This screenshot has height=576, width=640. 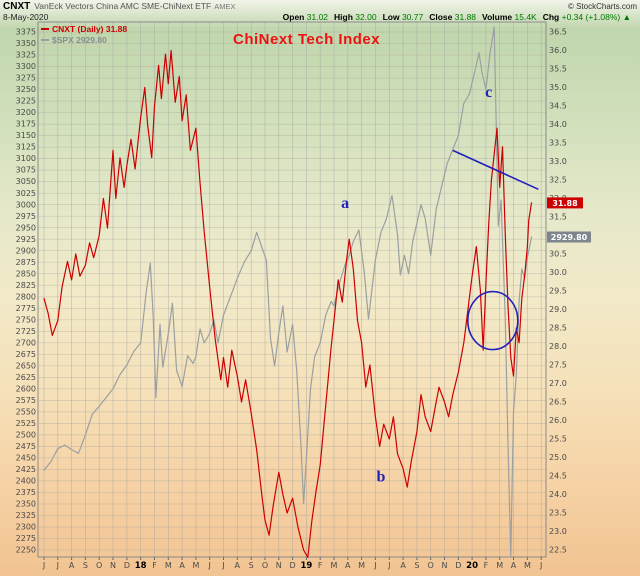 I want to click on svg-text: 2650, so click(x=26, y=365).